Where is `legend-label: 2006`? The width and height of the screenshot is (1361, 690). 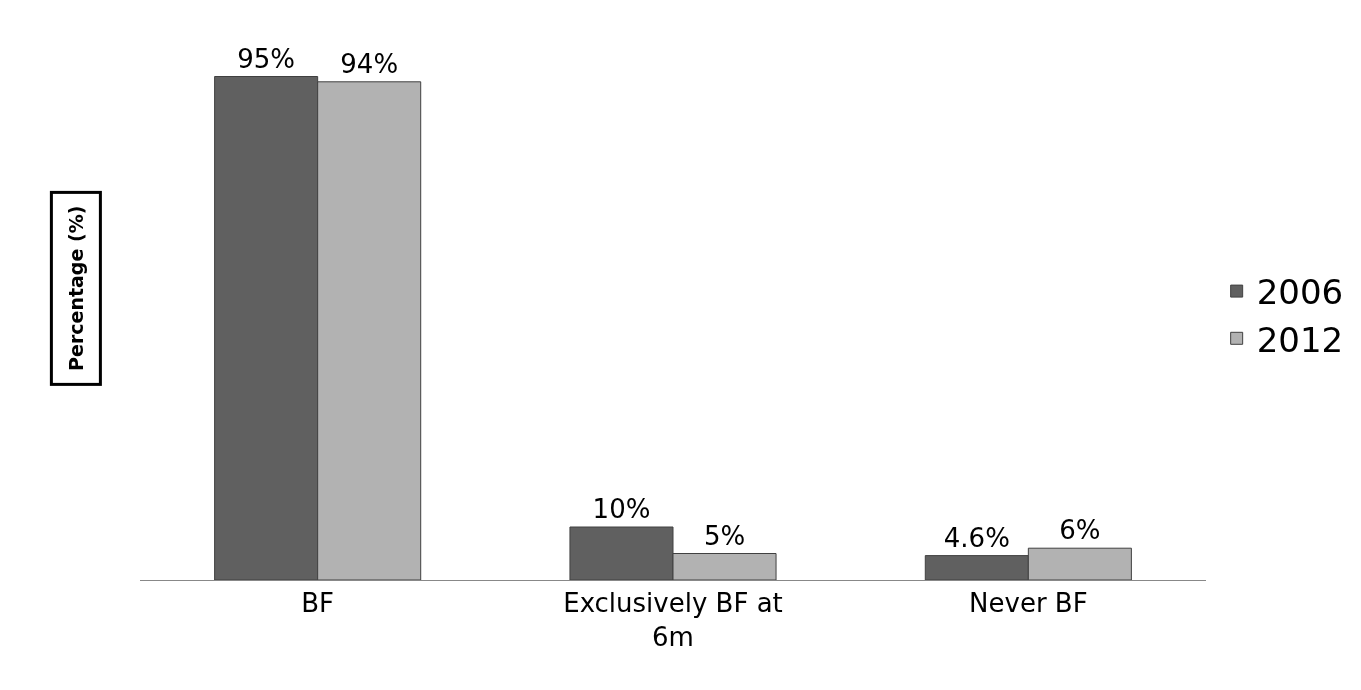 legend-label: 2006 is located at coordinates (1300, 292).